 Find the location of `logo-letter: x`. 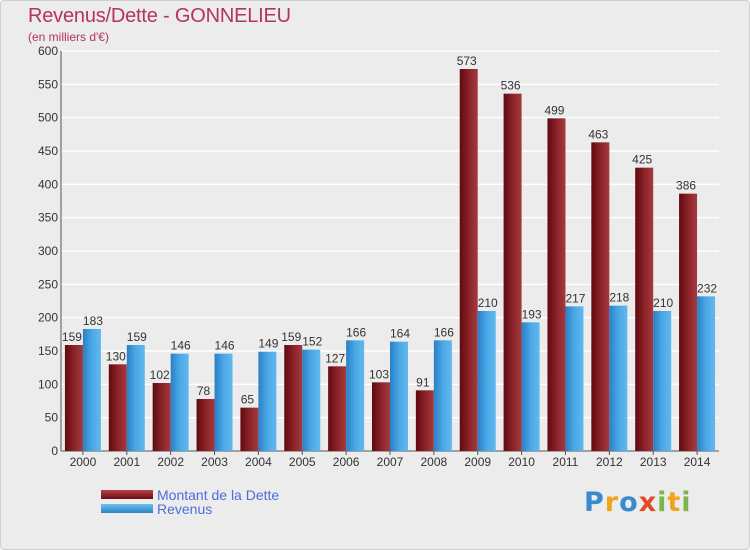

logo-letter: x is located at coordinates (648, 502).